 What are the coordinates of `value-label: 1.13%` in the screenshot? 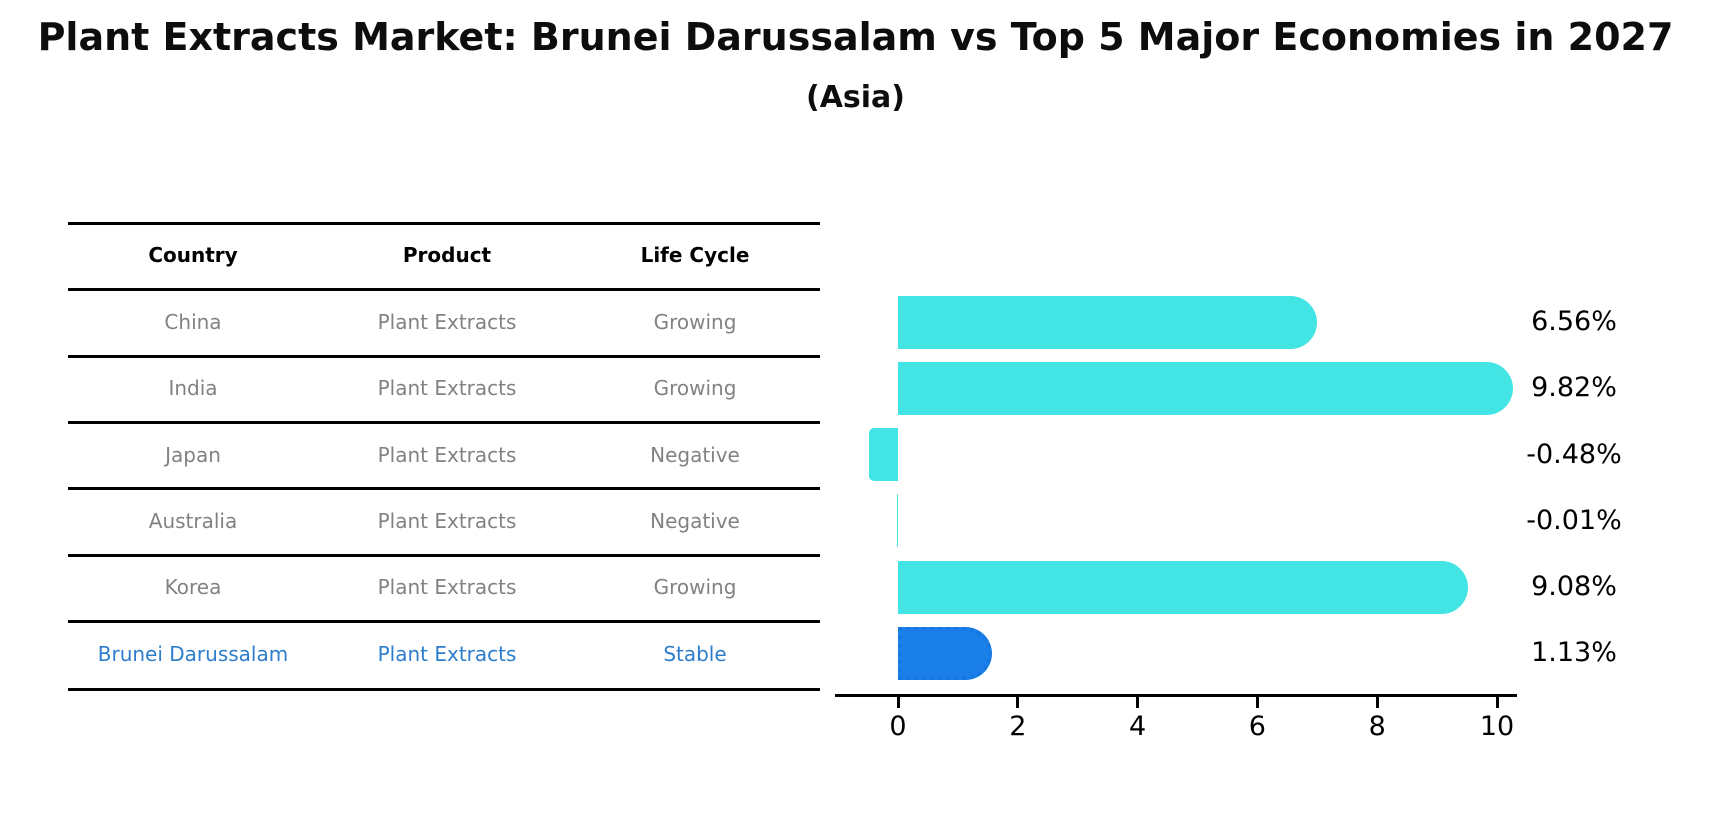 It's located at (1574, 653).